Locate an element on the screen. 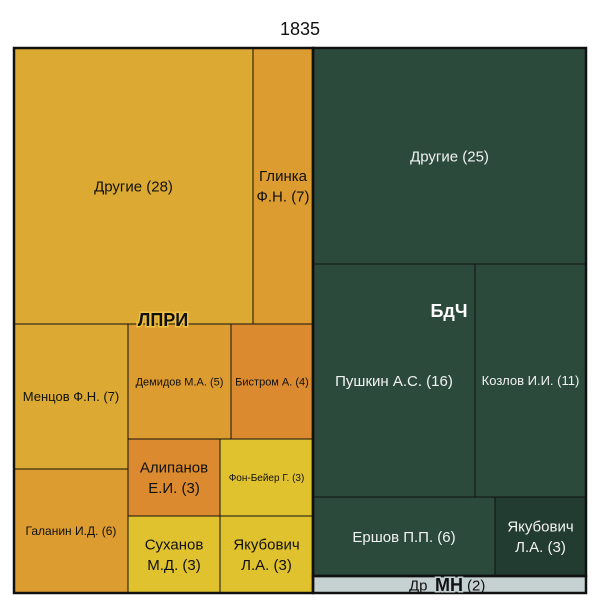 The height and width of the screenshot is (600, 600). chart-title: 1835 is located at coordinates (300, 29).